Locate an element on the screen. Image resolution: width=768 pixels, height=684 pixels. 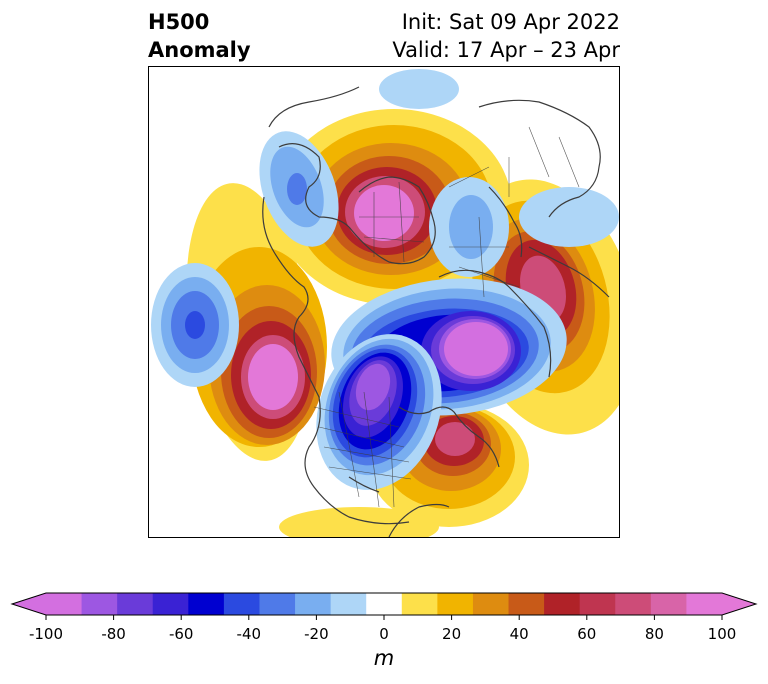
colorbar-tick-label: 80 is located at coordinates (654, 634).